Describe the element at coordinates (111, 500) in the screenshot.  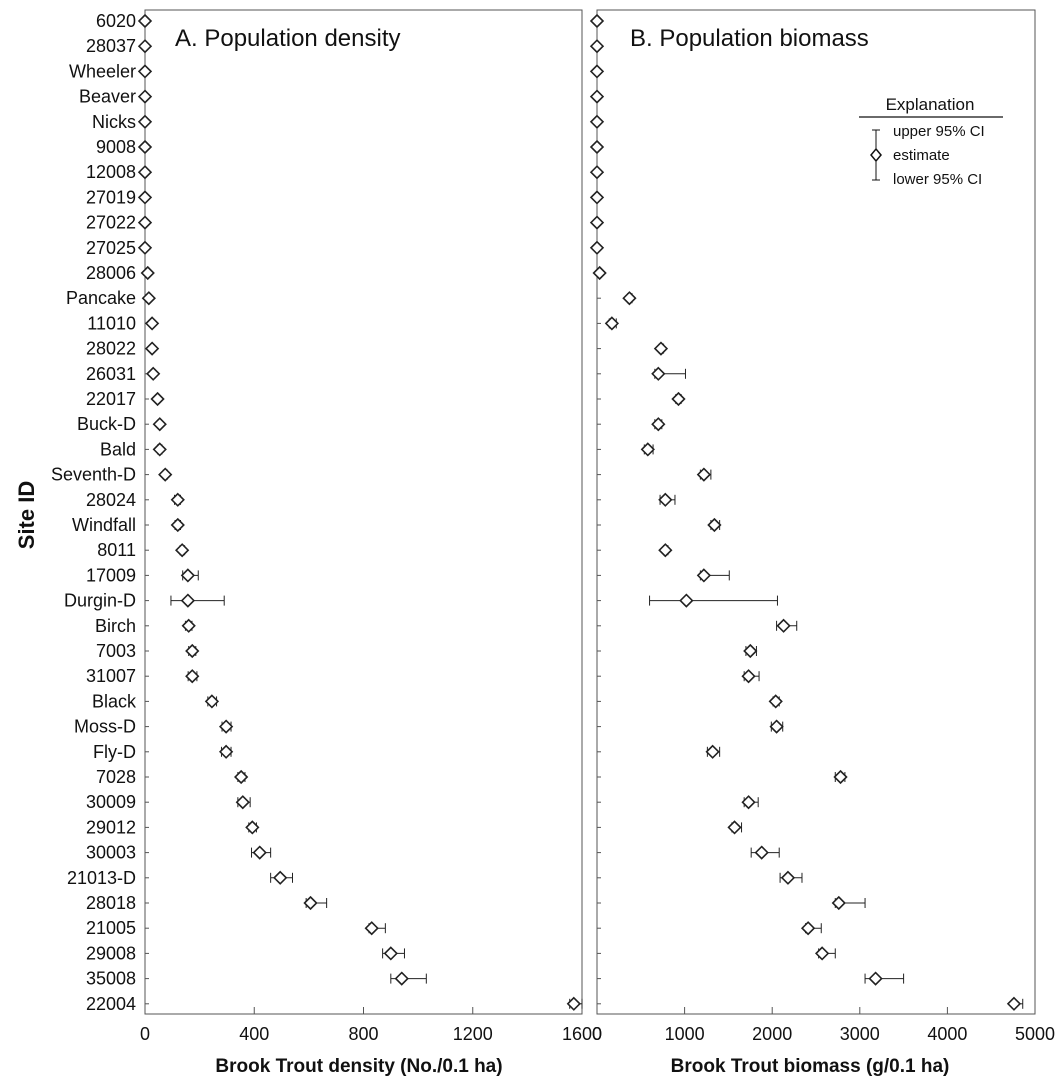
I see `site-label: 28024` at that location.